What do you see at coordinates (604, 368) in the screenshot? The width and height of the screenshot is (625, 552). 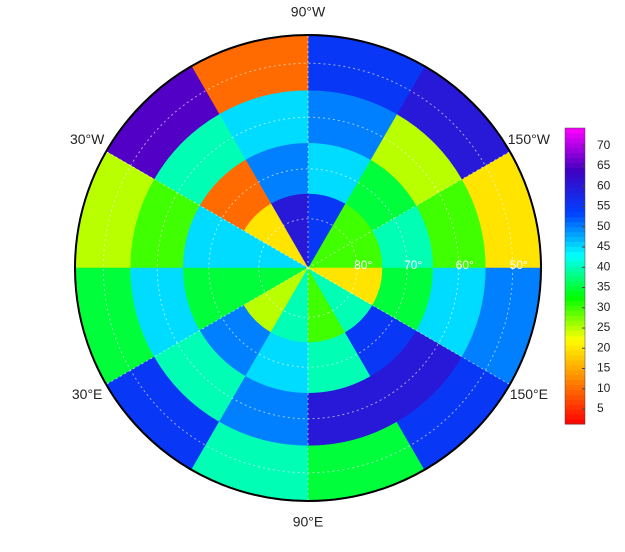 I see `colorbar-label: 15` at bounding box center [604, 368].